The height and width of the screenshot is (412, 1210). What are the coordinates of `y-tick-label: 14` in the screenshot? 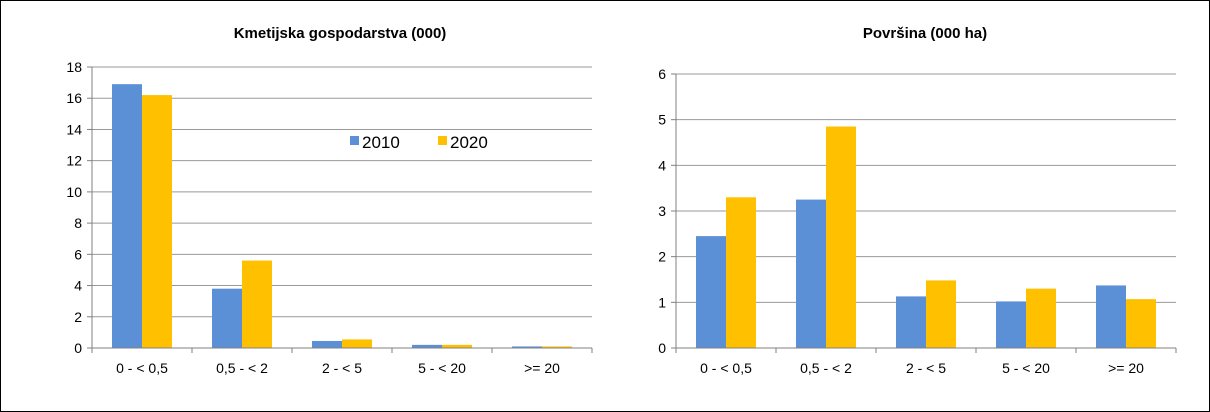 It's located at (74, 129).